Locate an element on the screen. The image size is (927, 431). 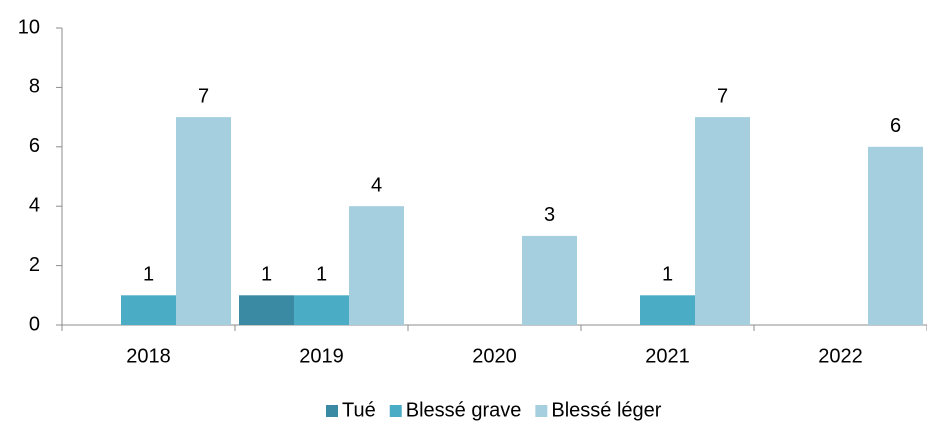
legend-label: Tué is located at coordinates (359, 410).